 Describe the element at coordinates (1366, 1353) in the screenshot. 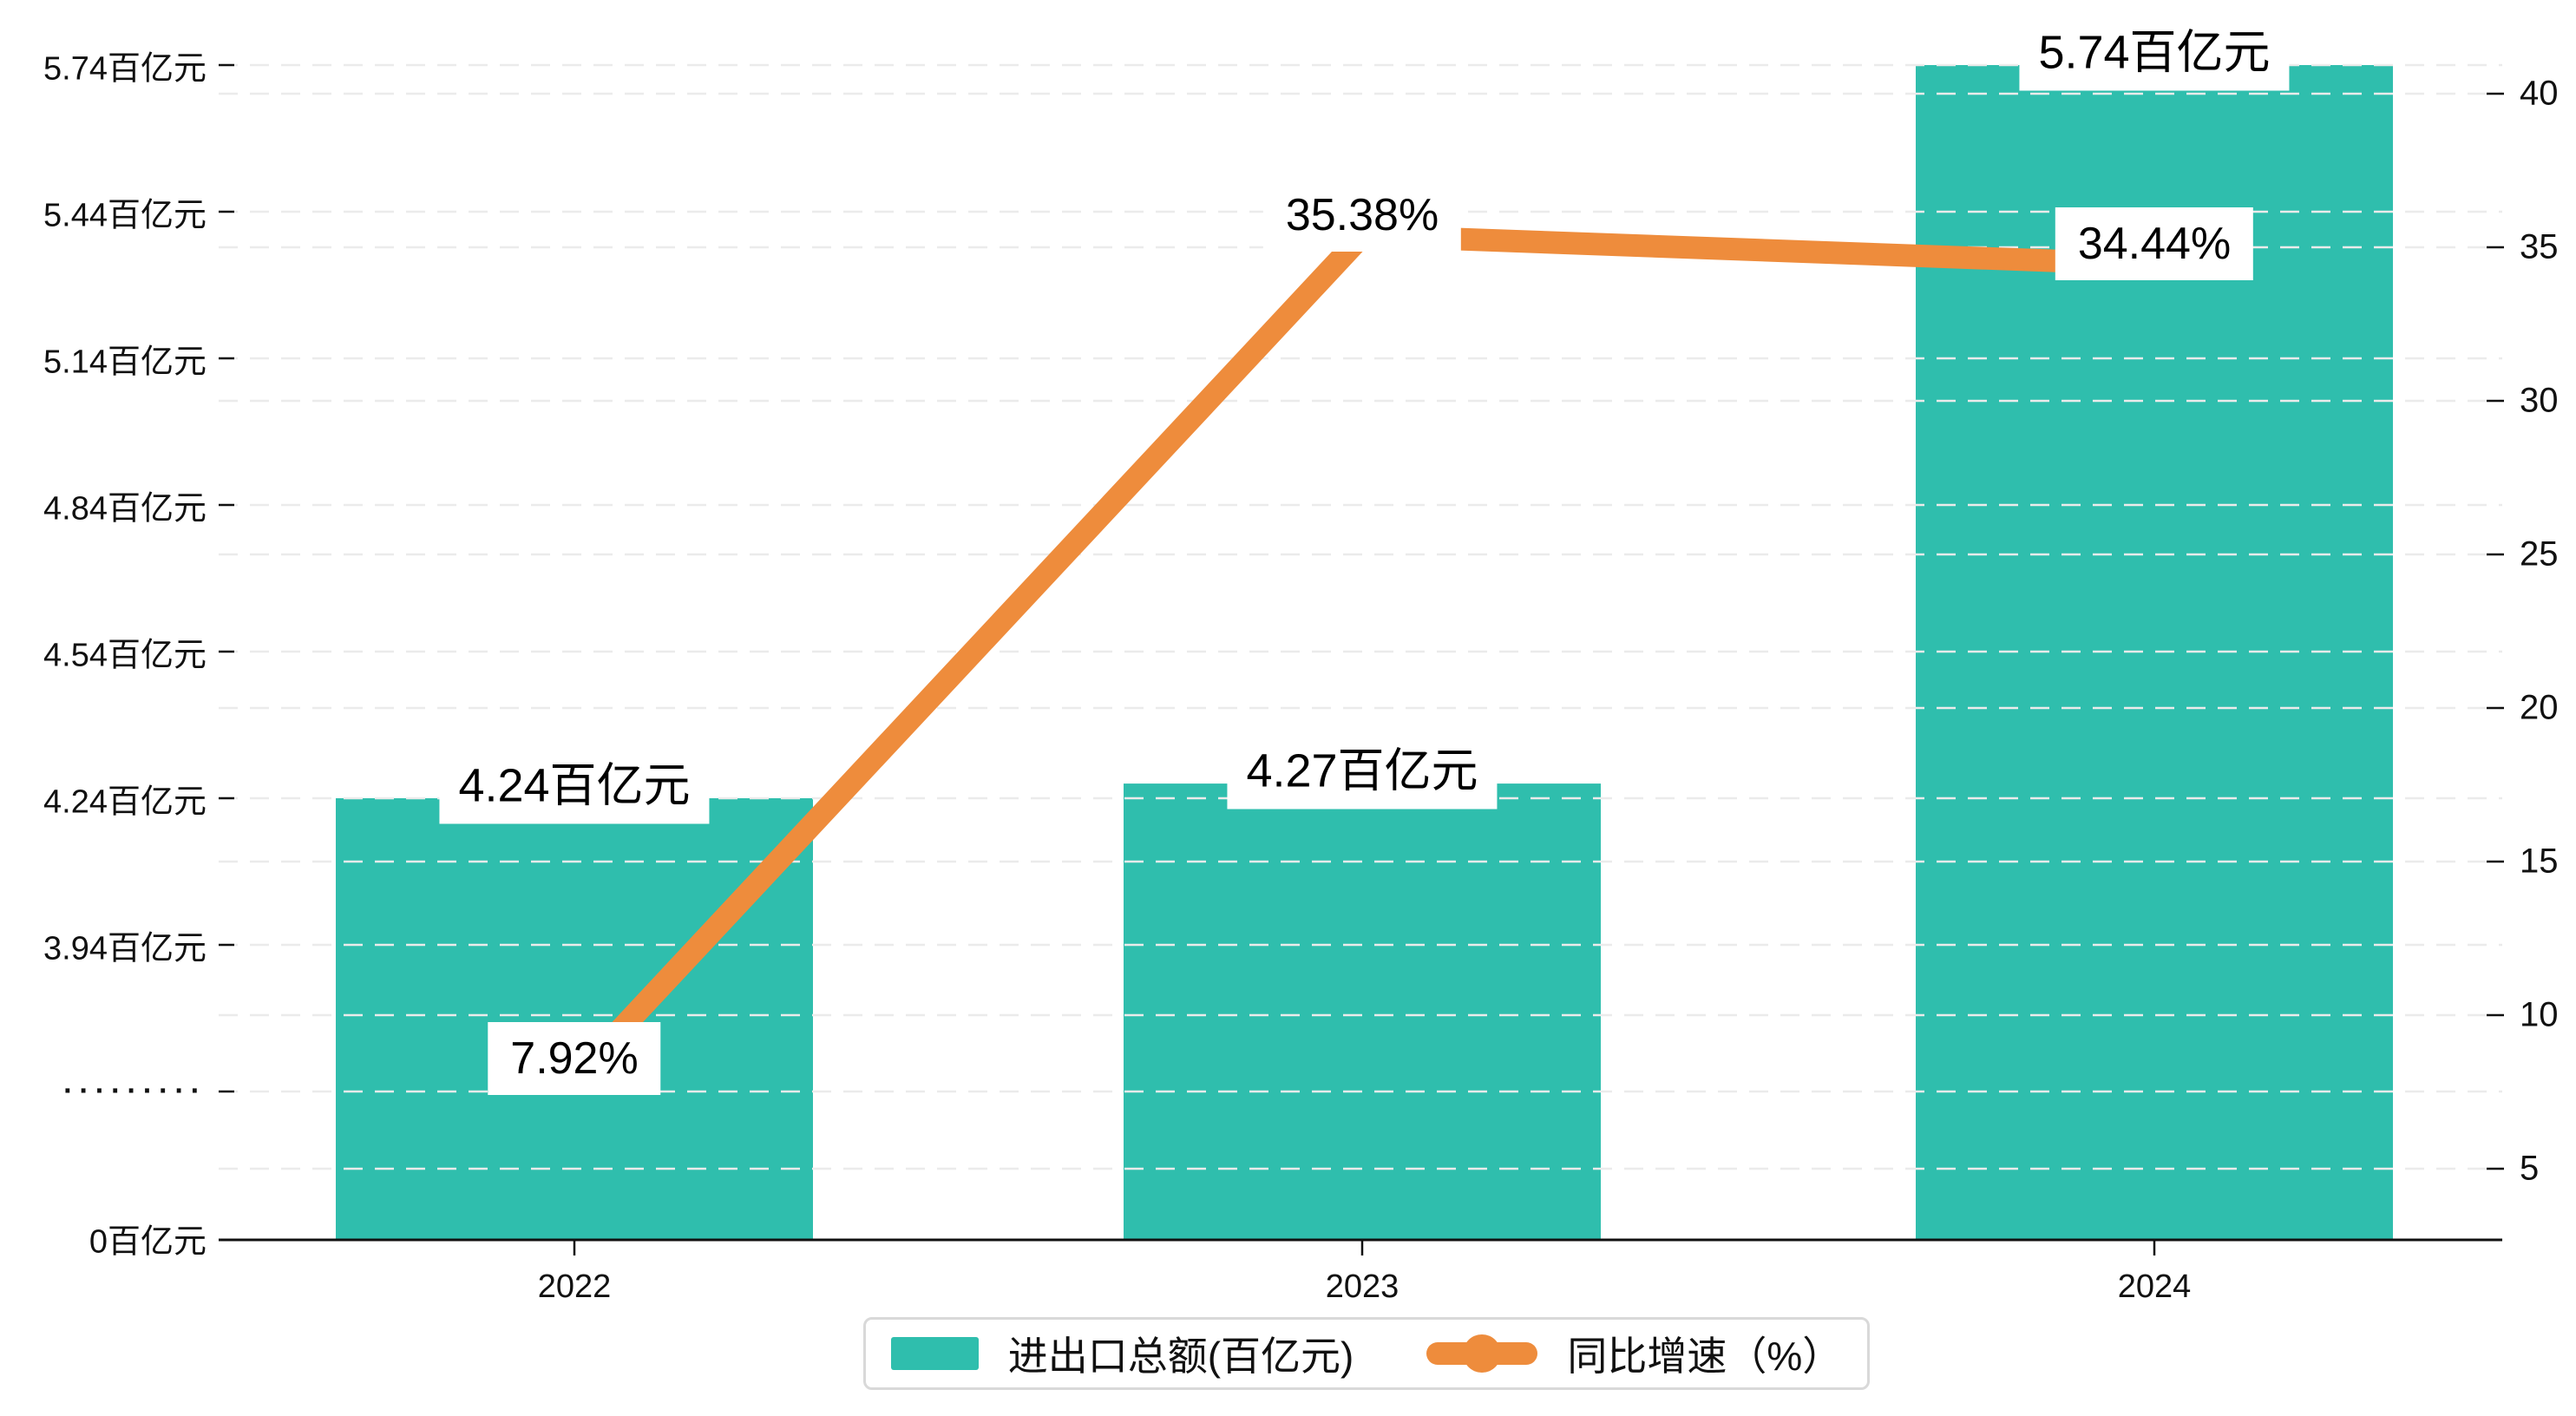

I see `legend: 进出口总额(百亿元) 同比增速（%）` at that location.